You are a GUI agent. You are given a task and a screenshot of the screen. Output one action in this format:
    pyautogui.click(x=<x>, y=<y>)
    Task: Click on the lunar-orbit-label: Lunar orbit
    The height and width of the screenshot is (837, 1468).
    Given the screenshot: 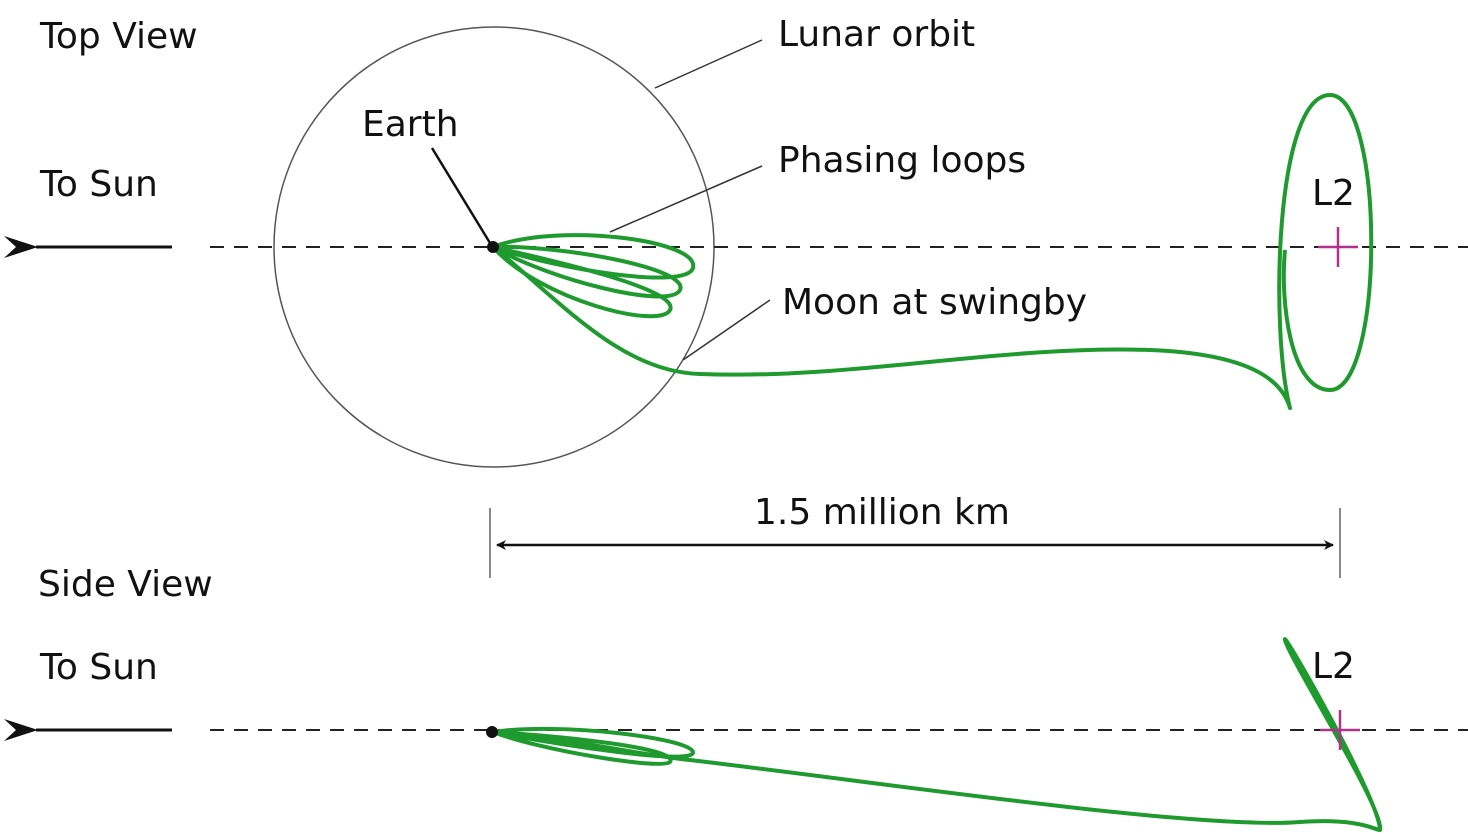 What is the action you would take?
    pyautogui.click(x=876, y=34)
    